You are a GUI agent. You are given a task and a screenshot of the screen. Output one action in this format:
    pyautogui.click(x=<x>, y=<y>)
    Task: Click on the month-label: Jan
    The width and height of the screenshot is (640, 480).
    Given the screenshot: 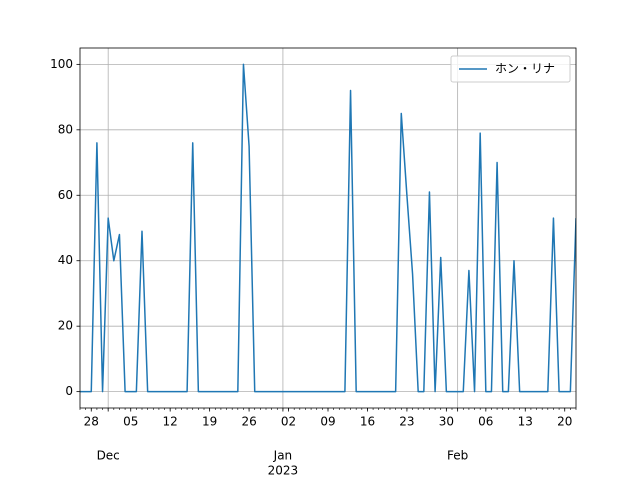 What is the action you would take?
    pyautogui.click(x=283, y=456)
    